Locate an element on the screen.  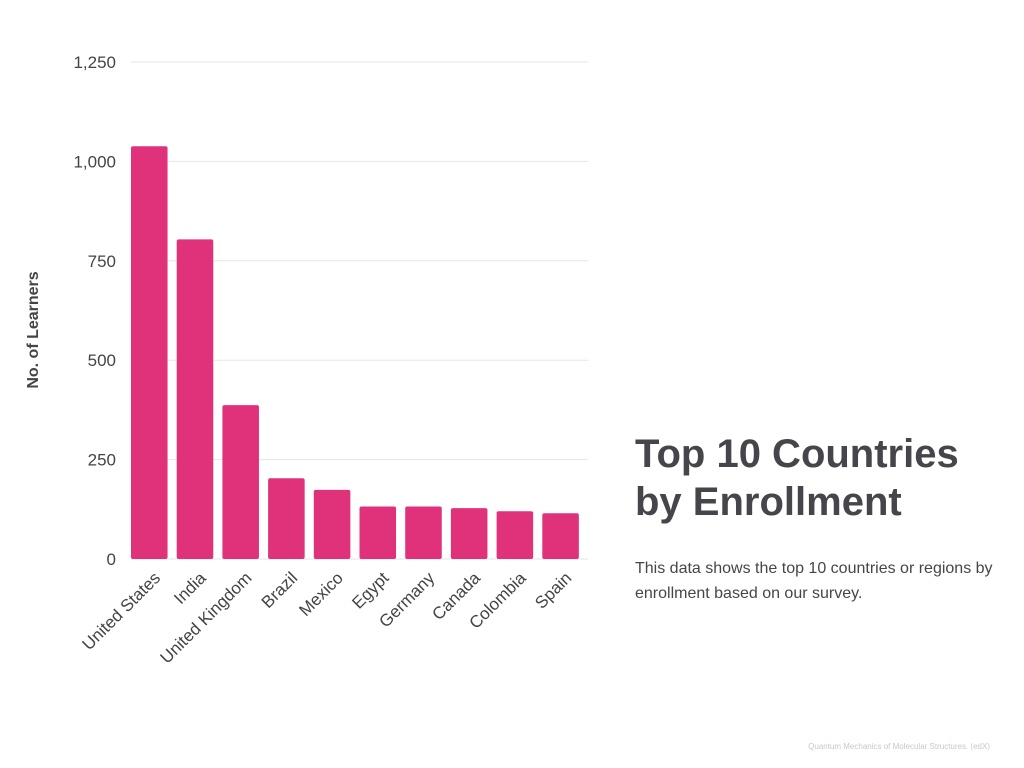
y-tick-label: 1,250 is located at coordinates (94, 62).